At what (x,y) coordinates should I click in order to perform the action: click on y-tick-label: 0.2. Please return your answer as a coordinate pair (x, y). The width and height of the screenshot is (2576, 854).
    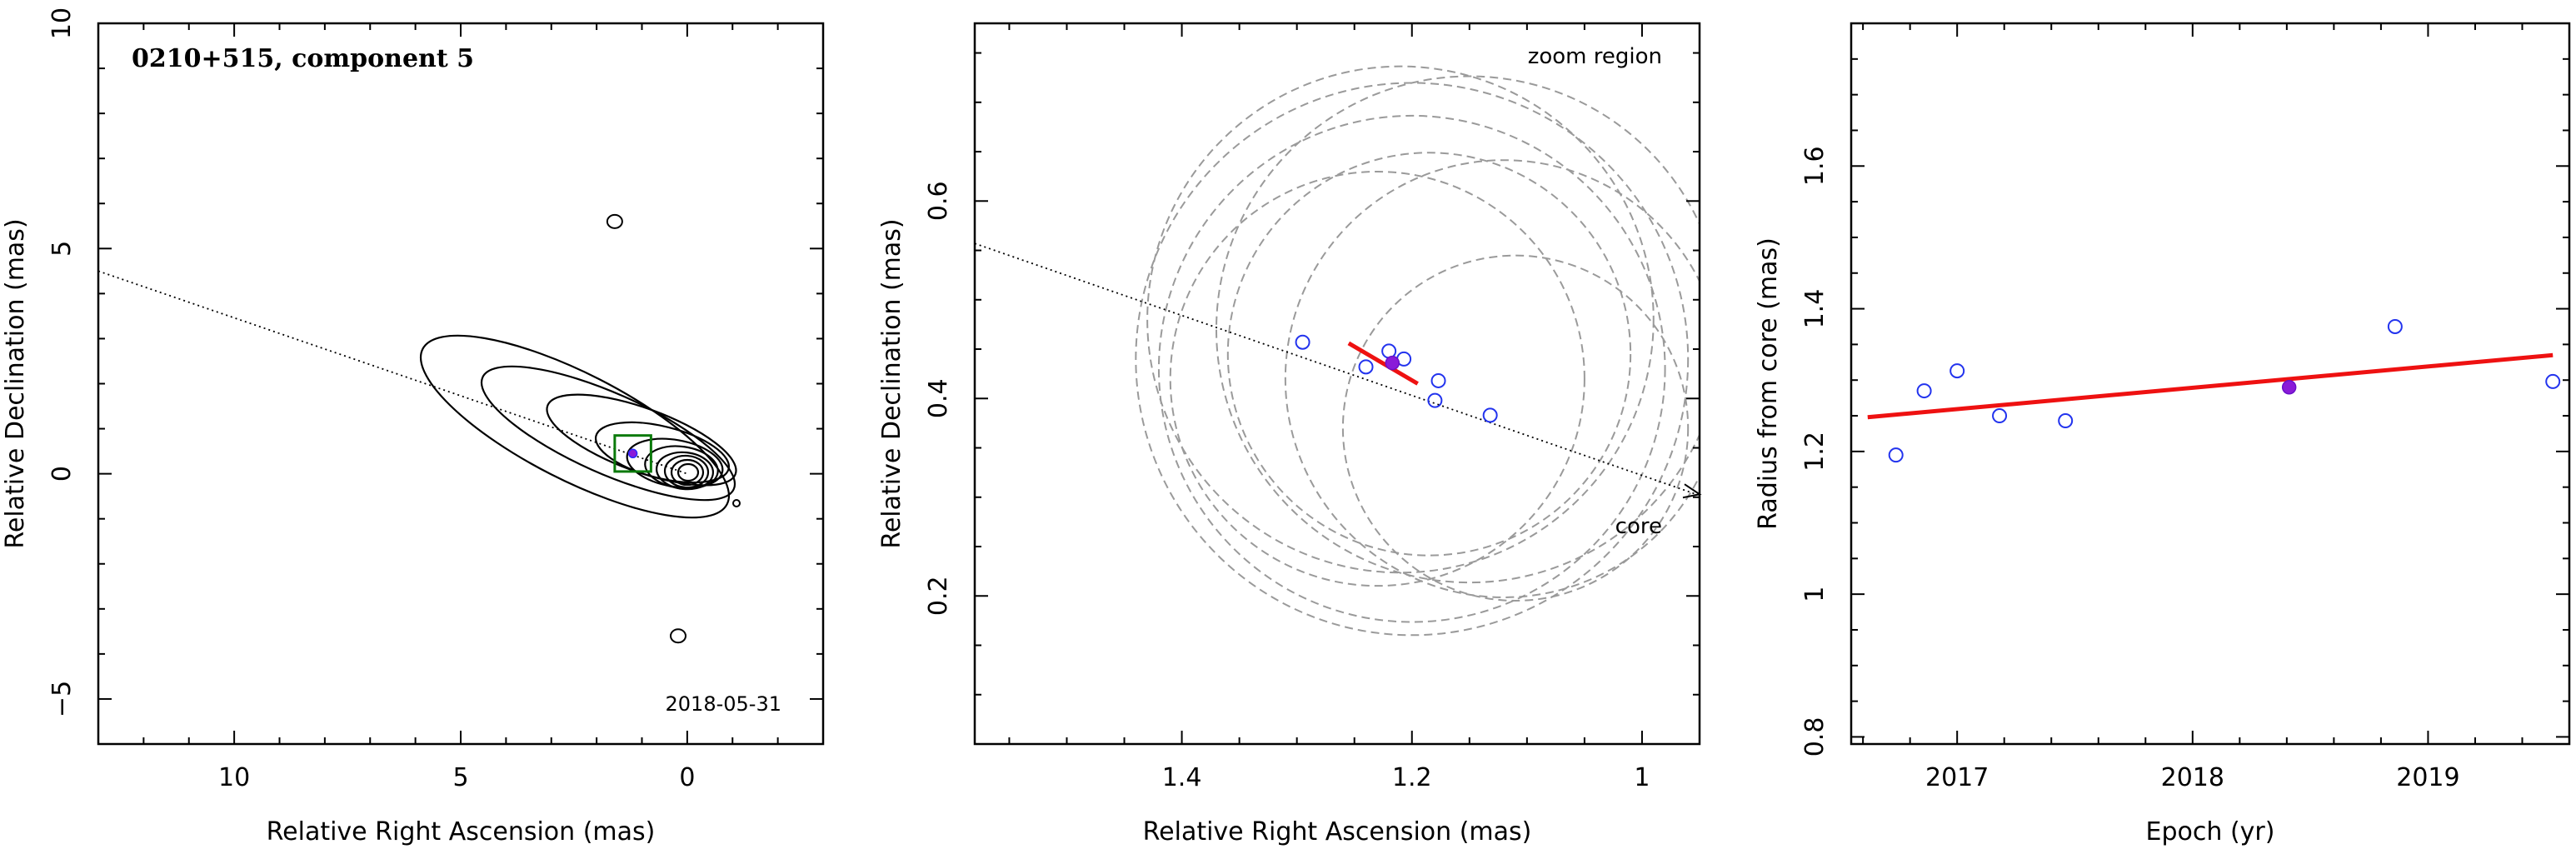
    Looking at the image, I should click on (938, 596).